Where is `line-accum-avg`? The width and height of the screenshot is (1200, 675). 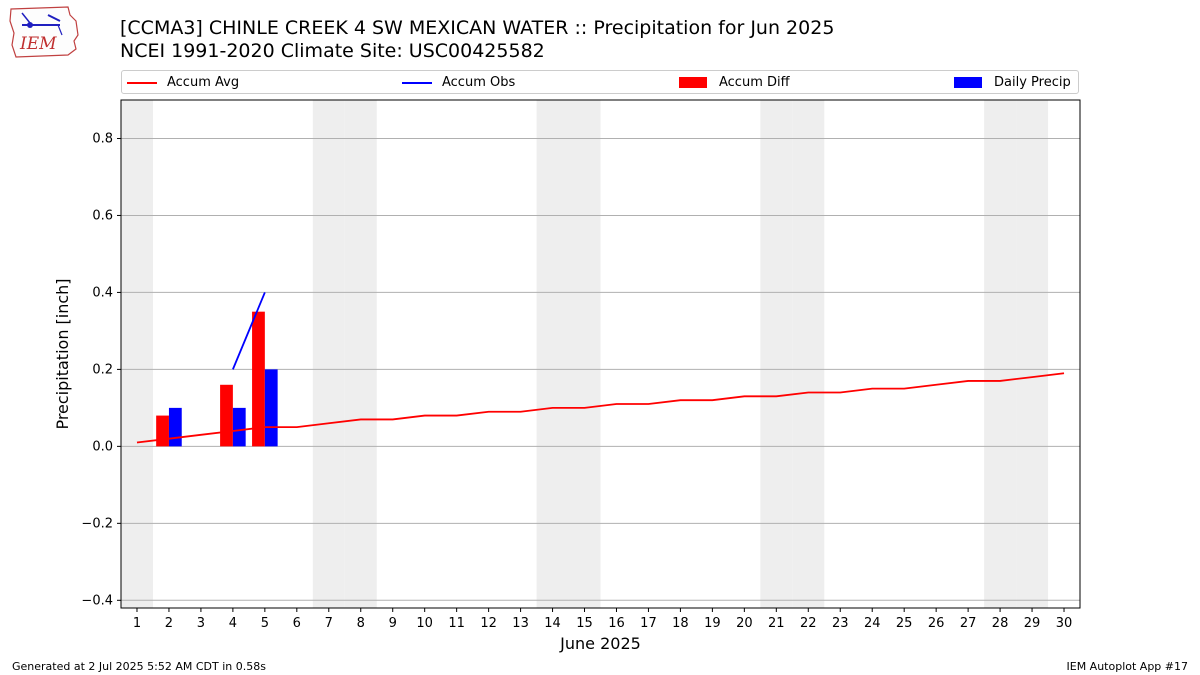
line-accum-avg is located at coordinates (600, 408).